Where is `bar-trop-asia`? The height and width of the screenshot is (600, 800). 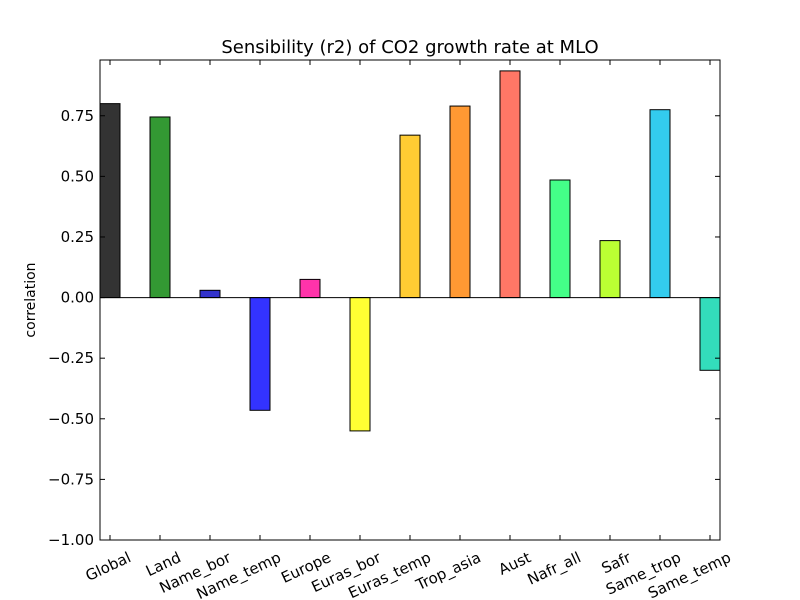
bar-trop-asia is located at coordinates (460, 202).